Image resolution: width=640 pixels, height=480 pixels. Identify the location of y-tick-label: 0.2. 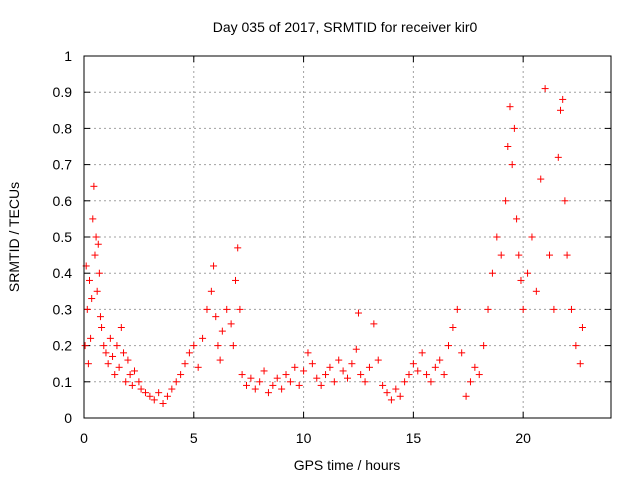
(63, 346).